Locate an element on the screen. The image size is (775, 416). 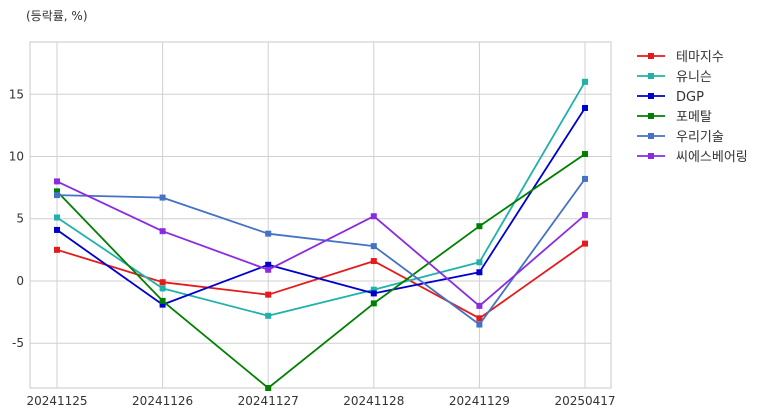
legend-entry: DGP is located at coordinates (670, 97).